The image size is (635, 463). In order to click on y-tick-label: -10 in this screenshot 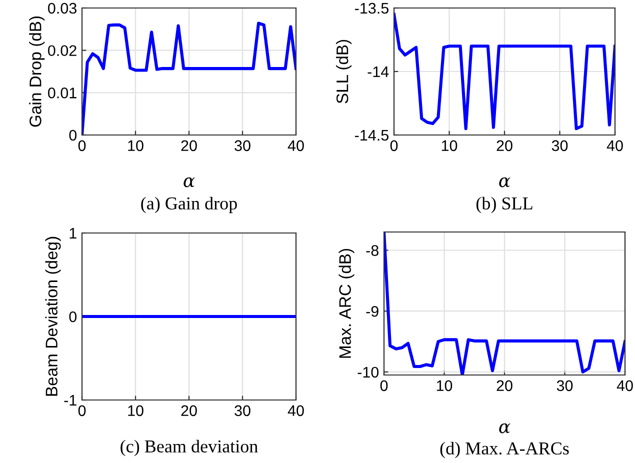, I will do `click(368, 372)`.